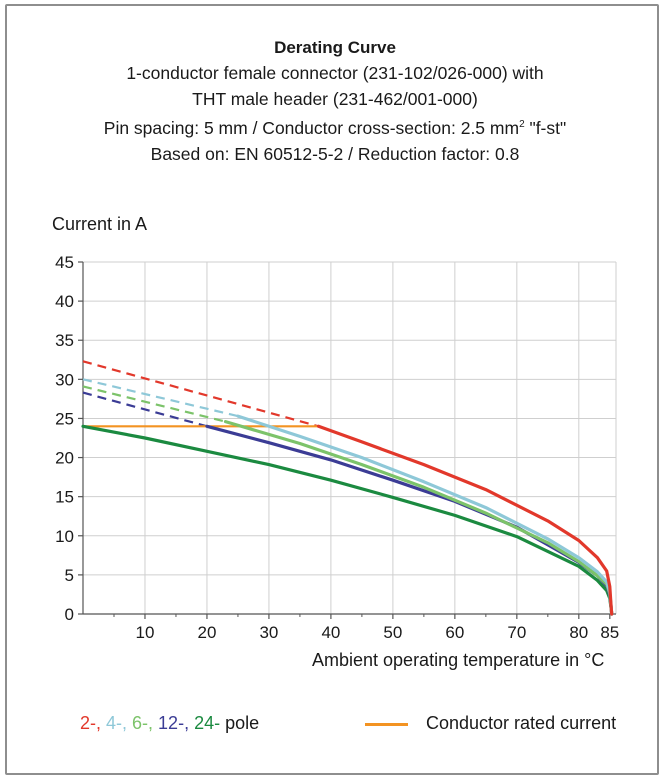  What do you see at coordinates (145, 723) in the screenshot?
I see `pole-legend-entry-6: 6-,` at bounding box center [145, 723].